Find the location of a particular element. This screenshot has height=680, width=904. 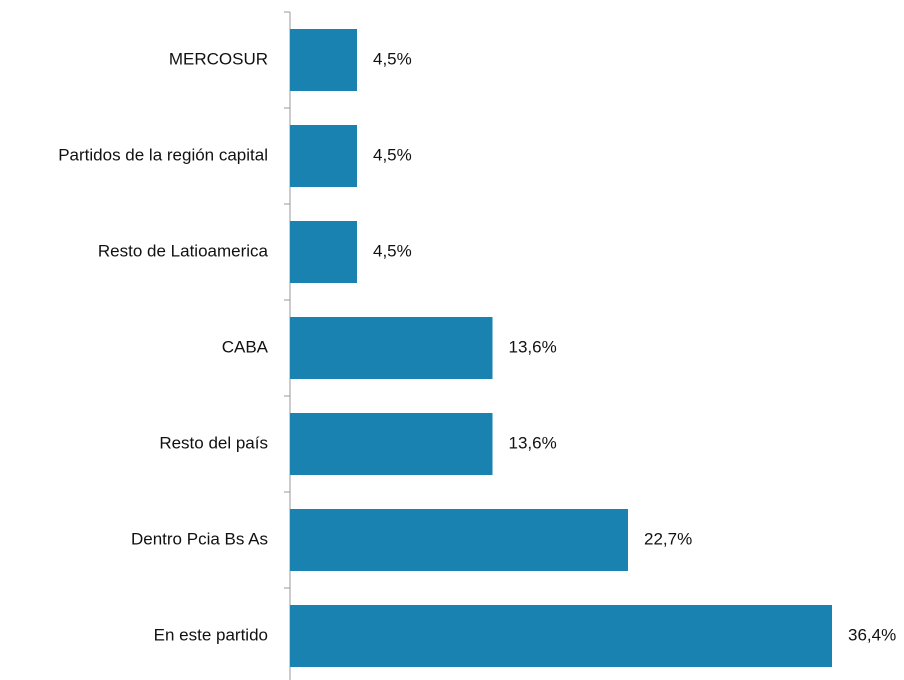

value-label: 36,4% is located at coordinates (872, 634).